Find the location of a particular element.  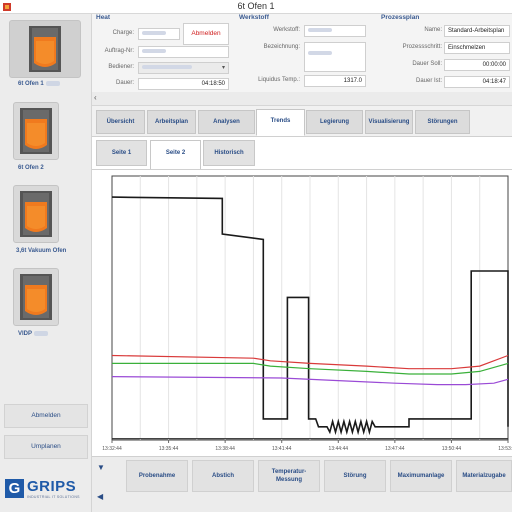

charge-label: Charge: is located at coordinates (123, 33).